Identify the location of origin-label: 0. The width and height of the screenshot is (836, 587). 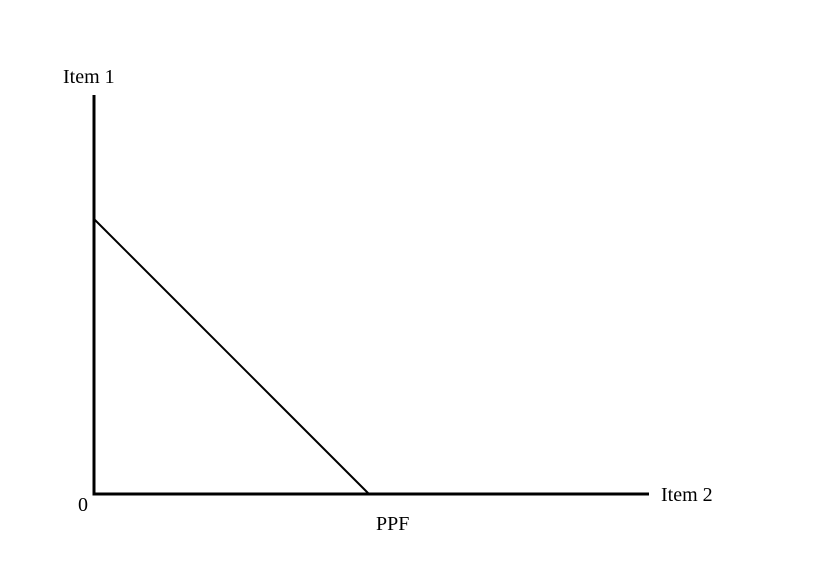
(83, 505).